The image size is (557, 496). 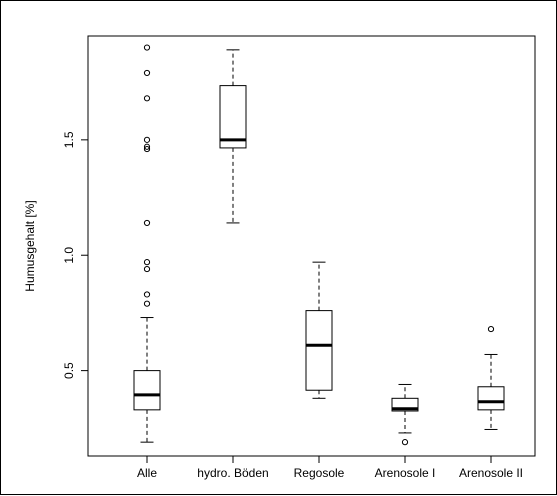 What do you see at coordinates (69, 139) in the screenshot?
I see `y-tick-label: 1.5` at bounding box center [69, 139].